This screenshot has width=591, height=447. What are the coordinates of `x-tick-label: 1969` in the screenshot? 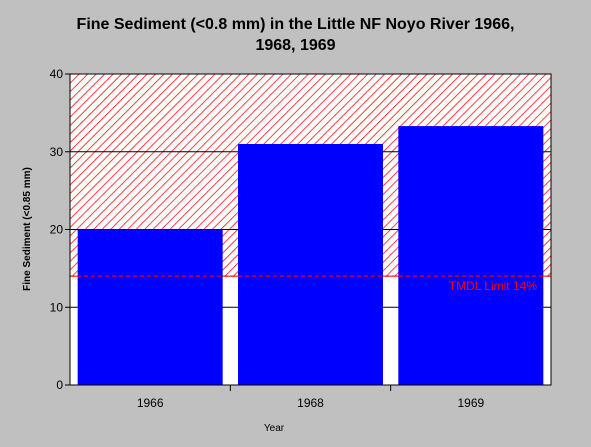 It's located at (470, 403).